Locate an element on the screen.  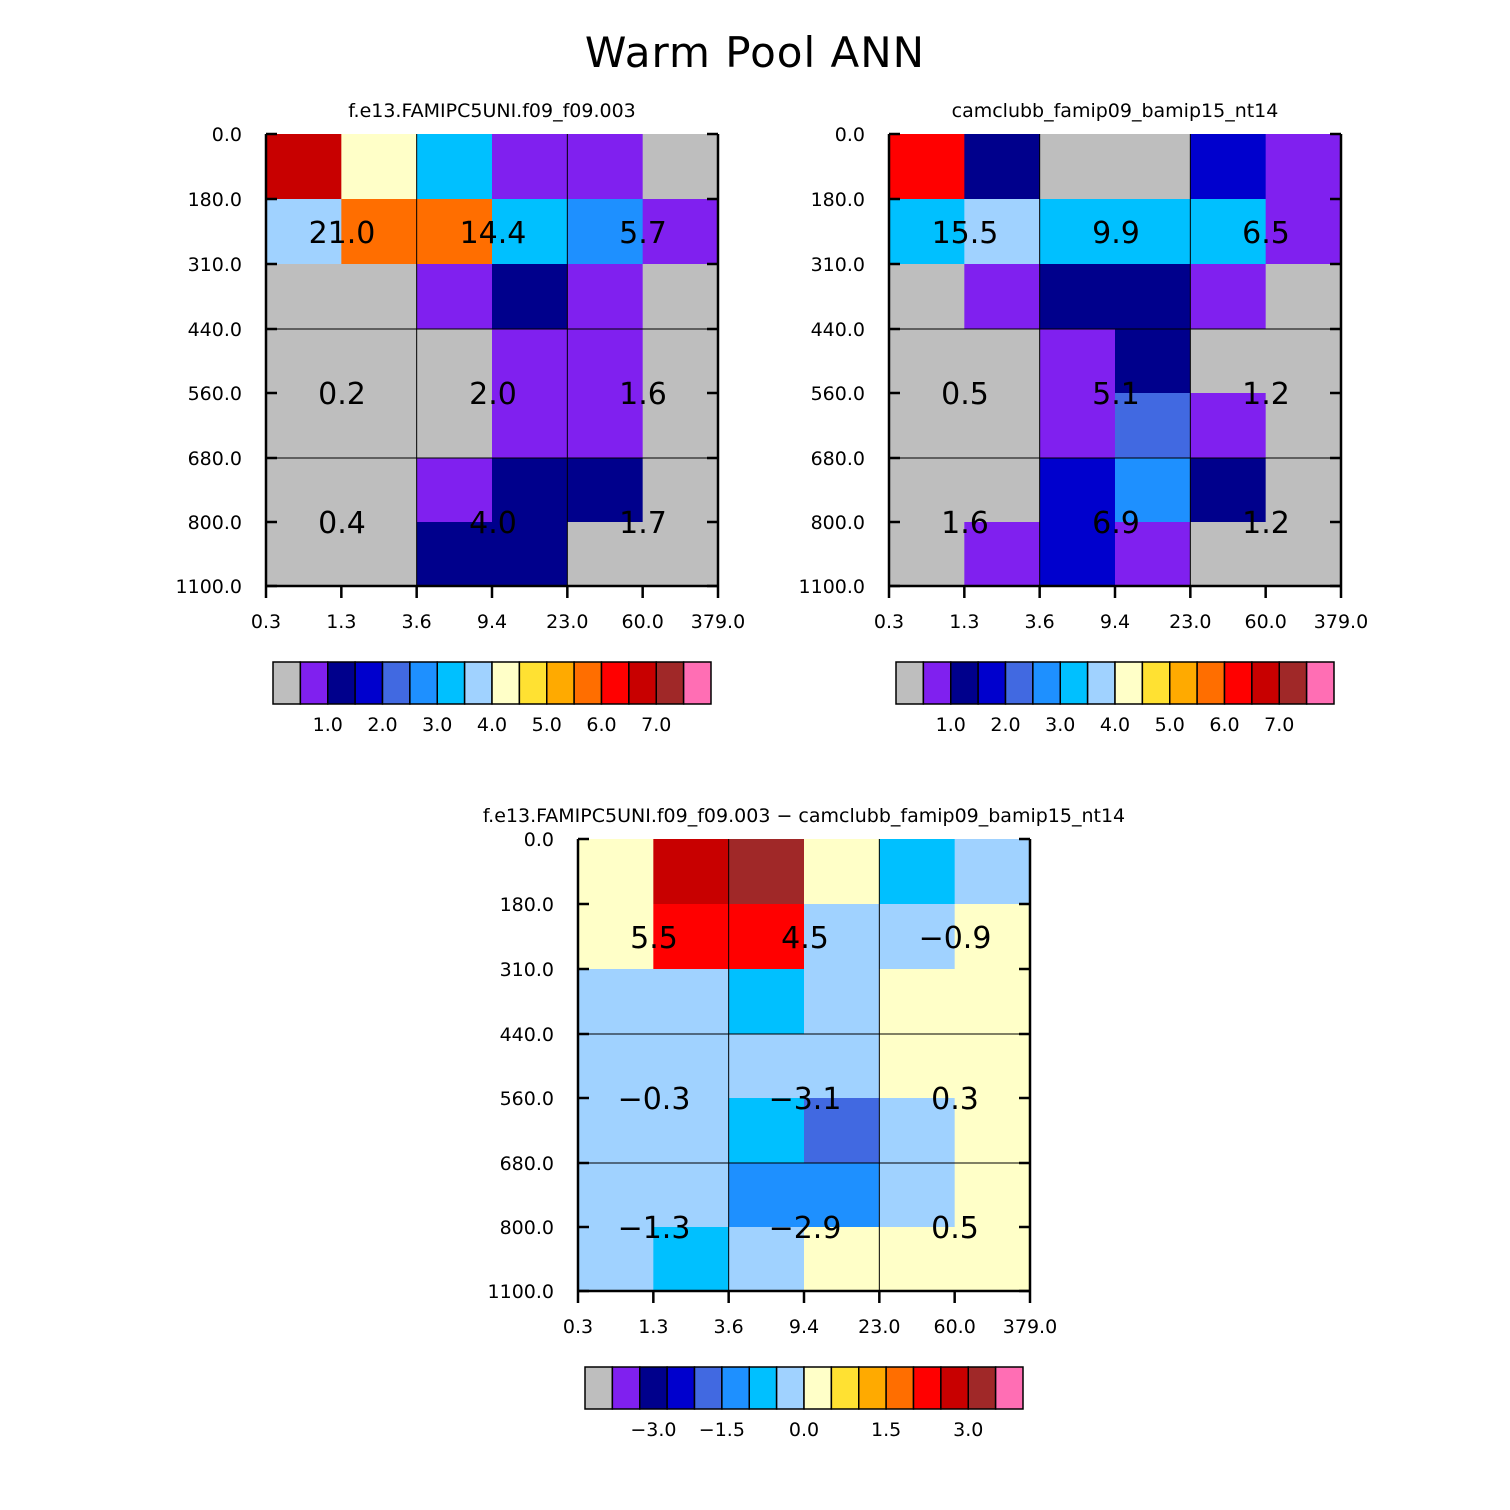
colorbar-label: 5.0 is located at coordinates (1170, 725).